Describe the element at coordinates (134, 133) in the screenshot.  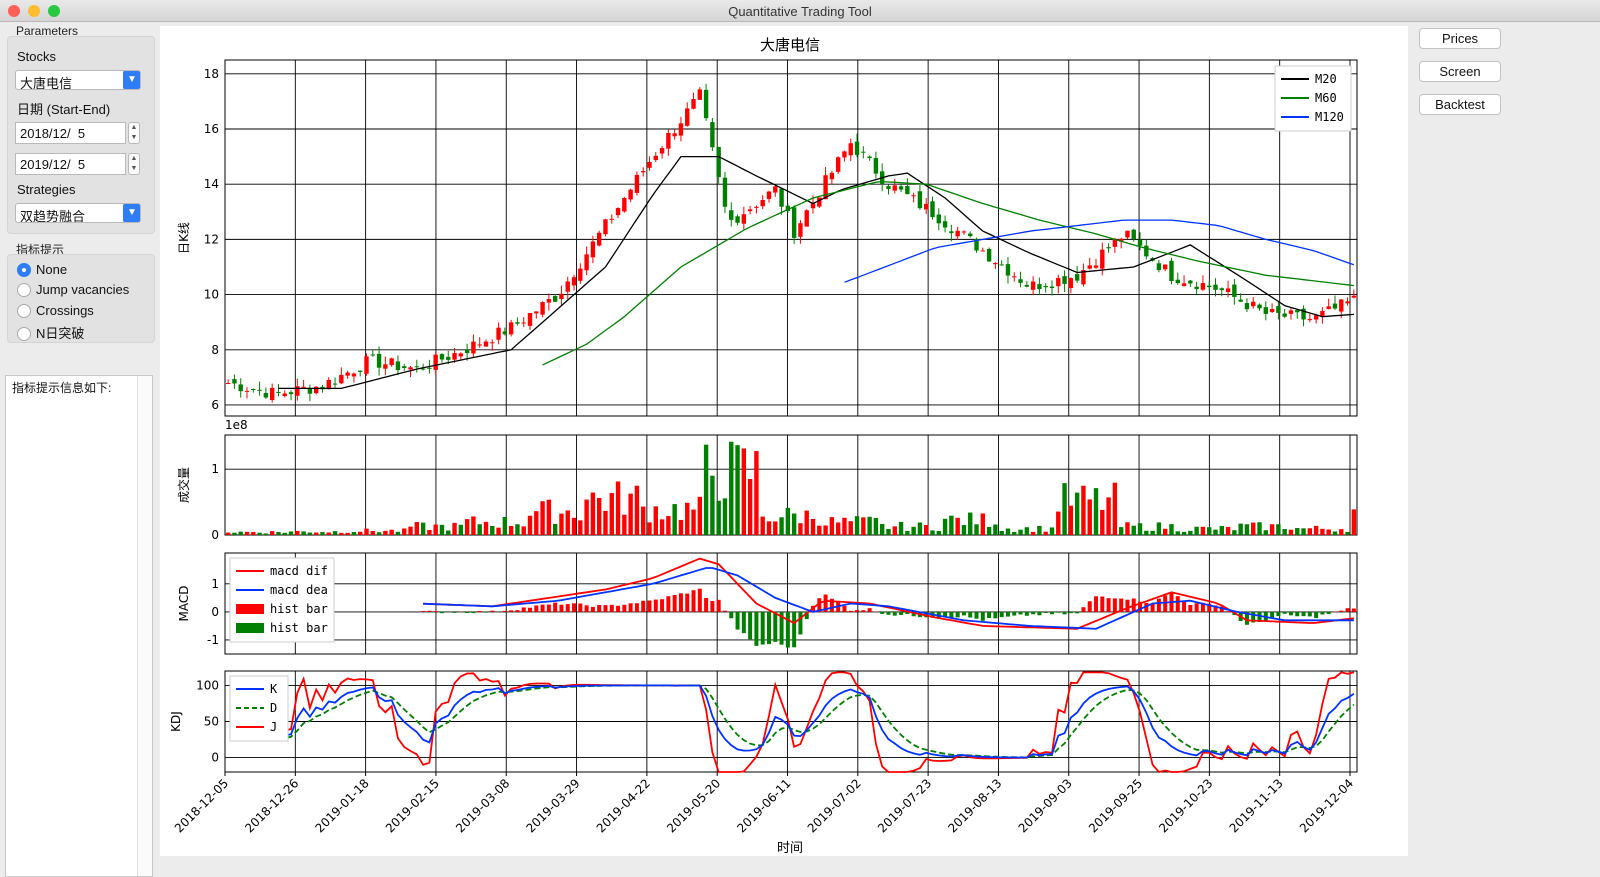
I see `start-date-stepper: ▲ ▼` at that location.